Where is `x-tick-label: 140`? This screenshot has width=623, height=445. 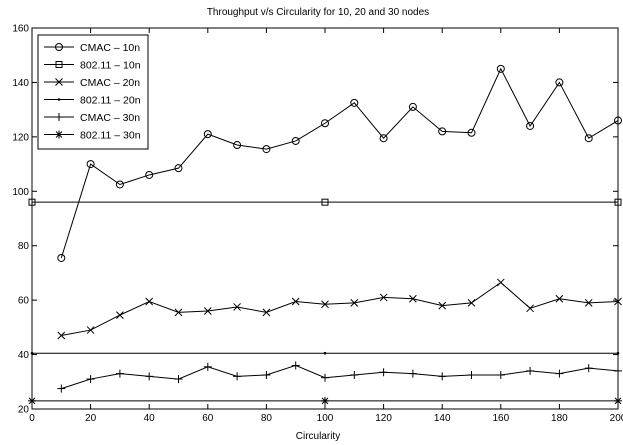 x-tick-label: 140 is located at coordinates (442, 418).